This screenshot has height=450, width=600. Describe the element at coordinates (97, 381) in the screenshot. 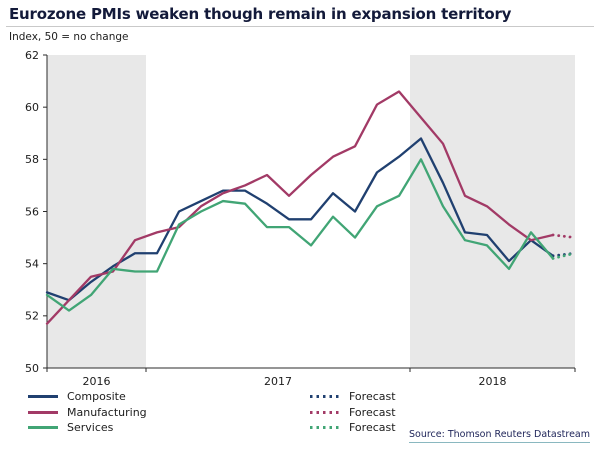

I see `svg-text: 2016` at that location.